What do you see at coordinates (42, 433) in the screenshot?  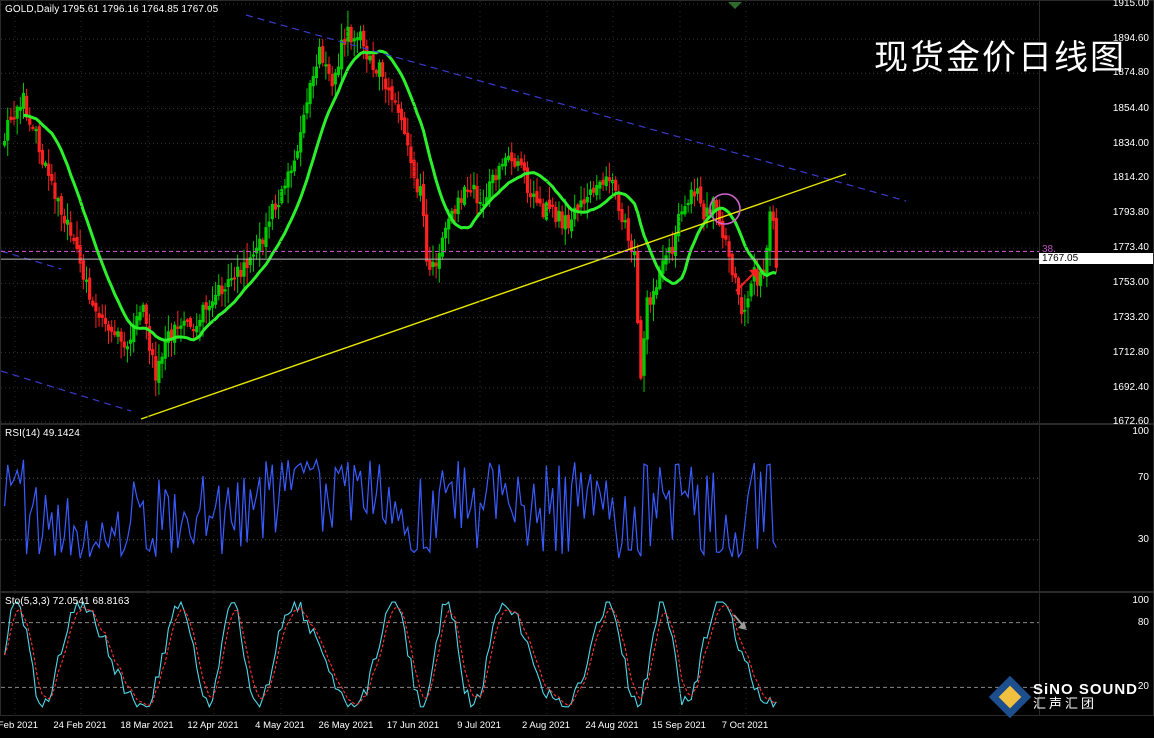 I see `rsi-panel-header: RSI(14) 49.1424` at bounding box center [42, 433].